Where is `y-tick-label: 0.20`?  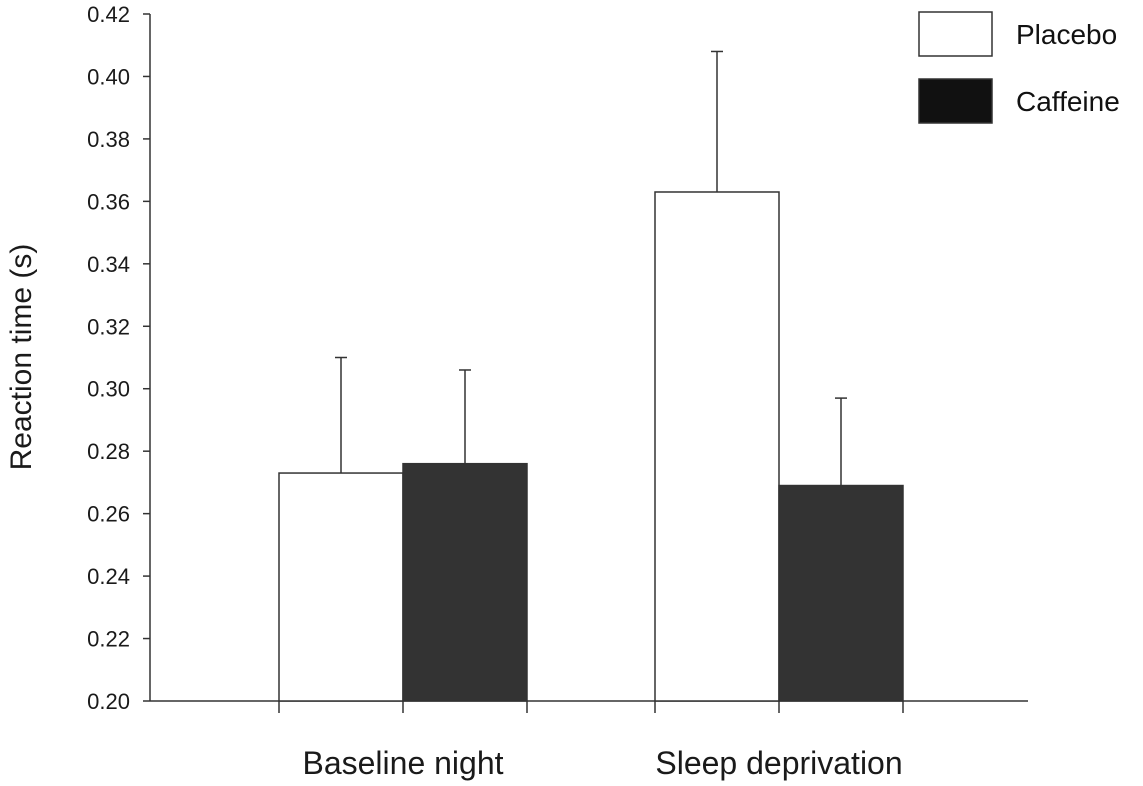 y-tick-label: 0.20 is located at coordinates (108, 701).